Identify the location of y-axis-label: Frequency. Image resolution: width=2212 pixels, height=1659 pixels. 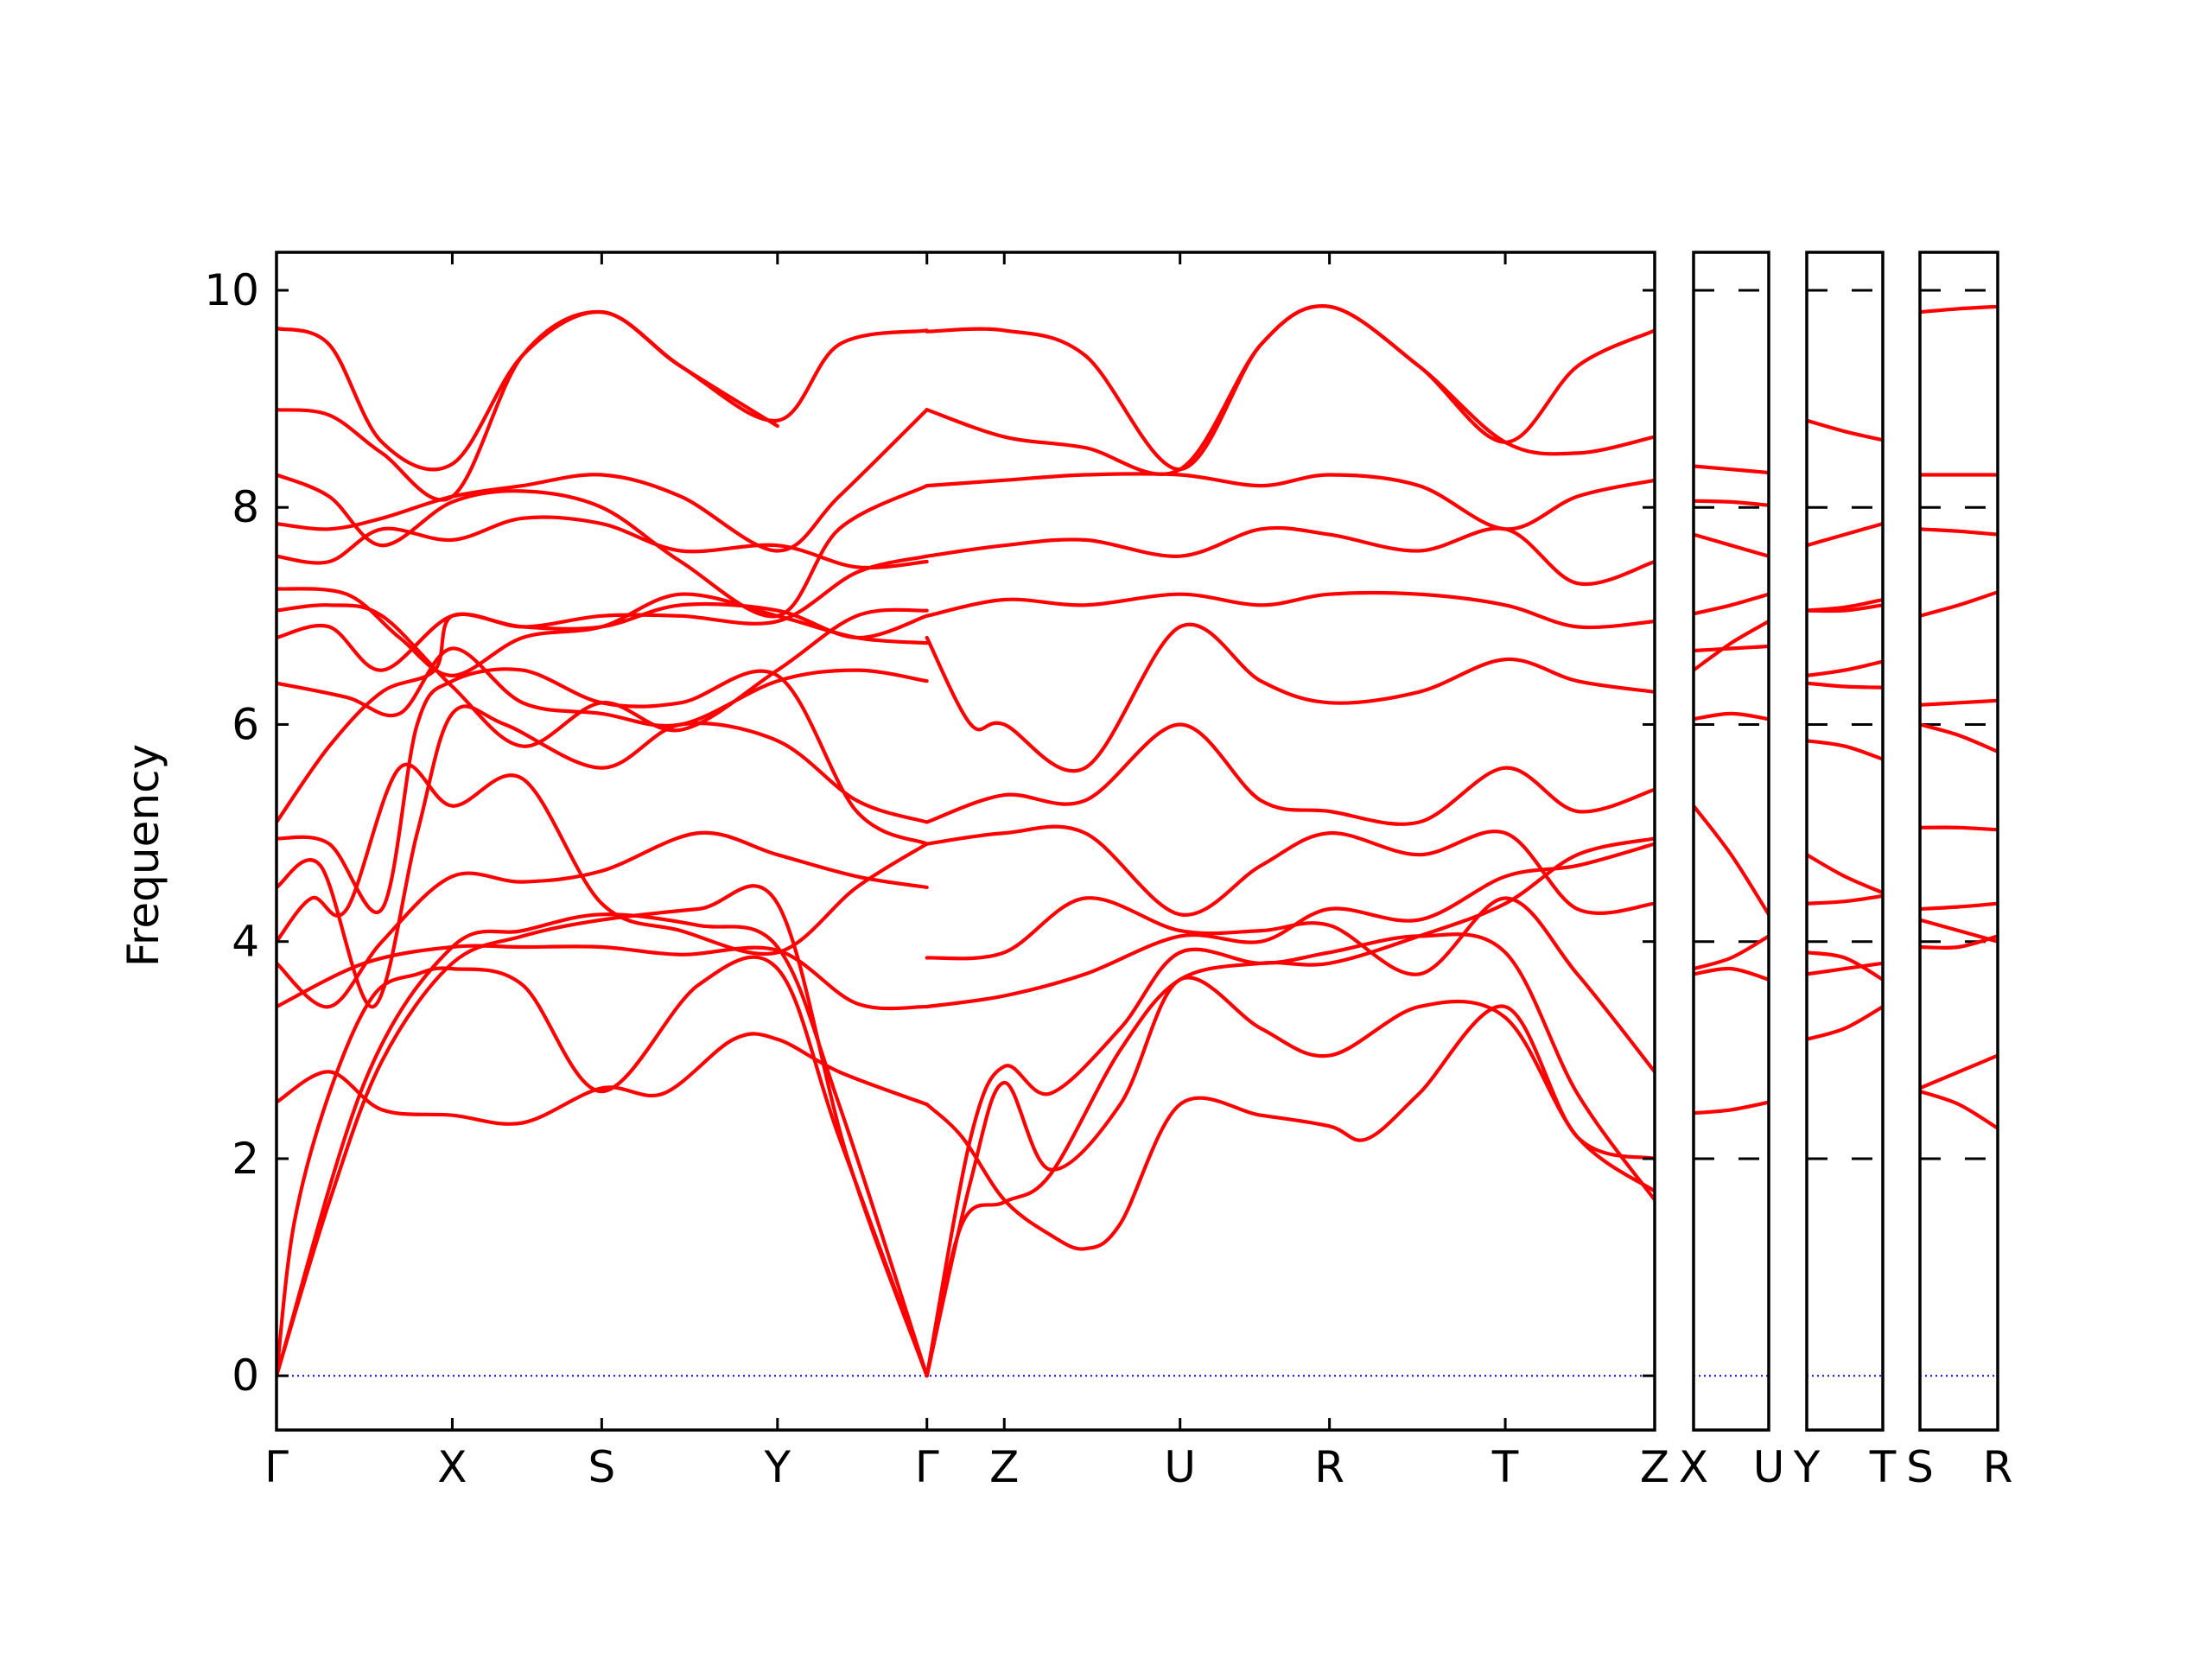
(143, 855).